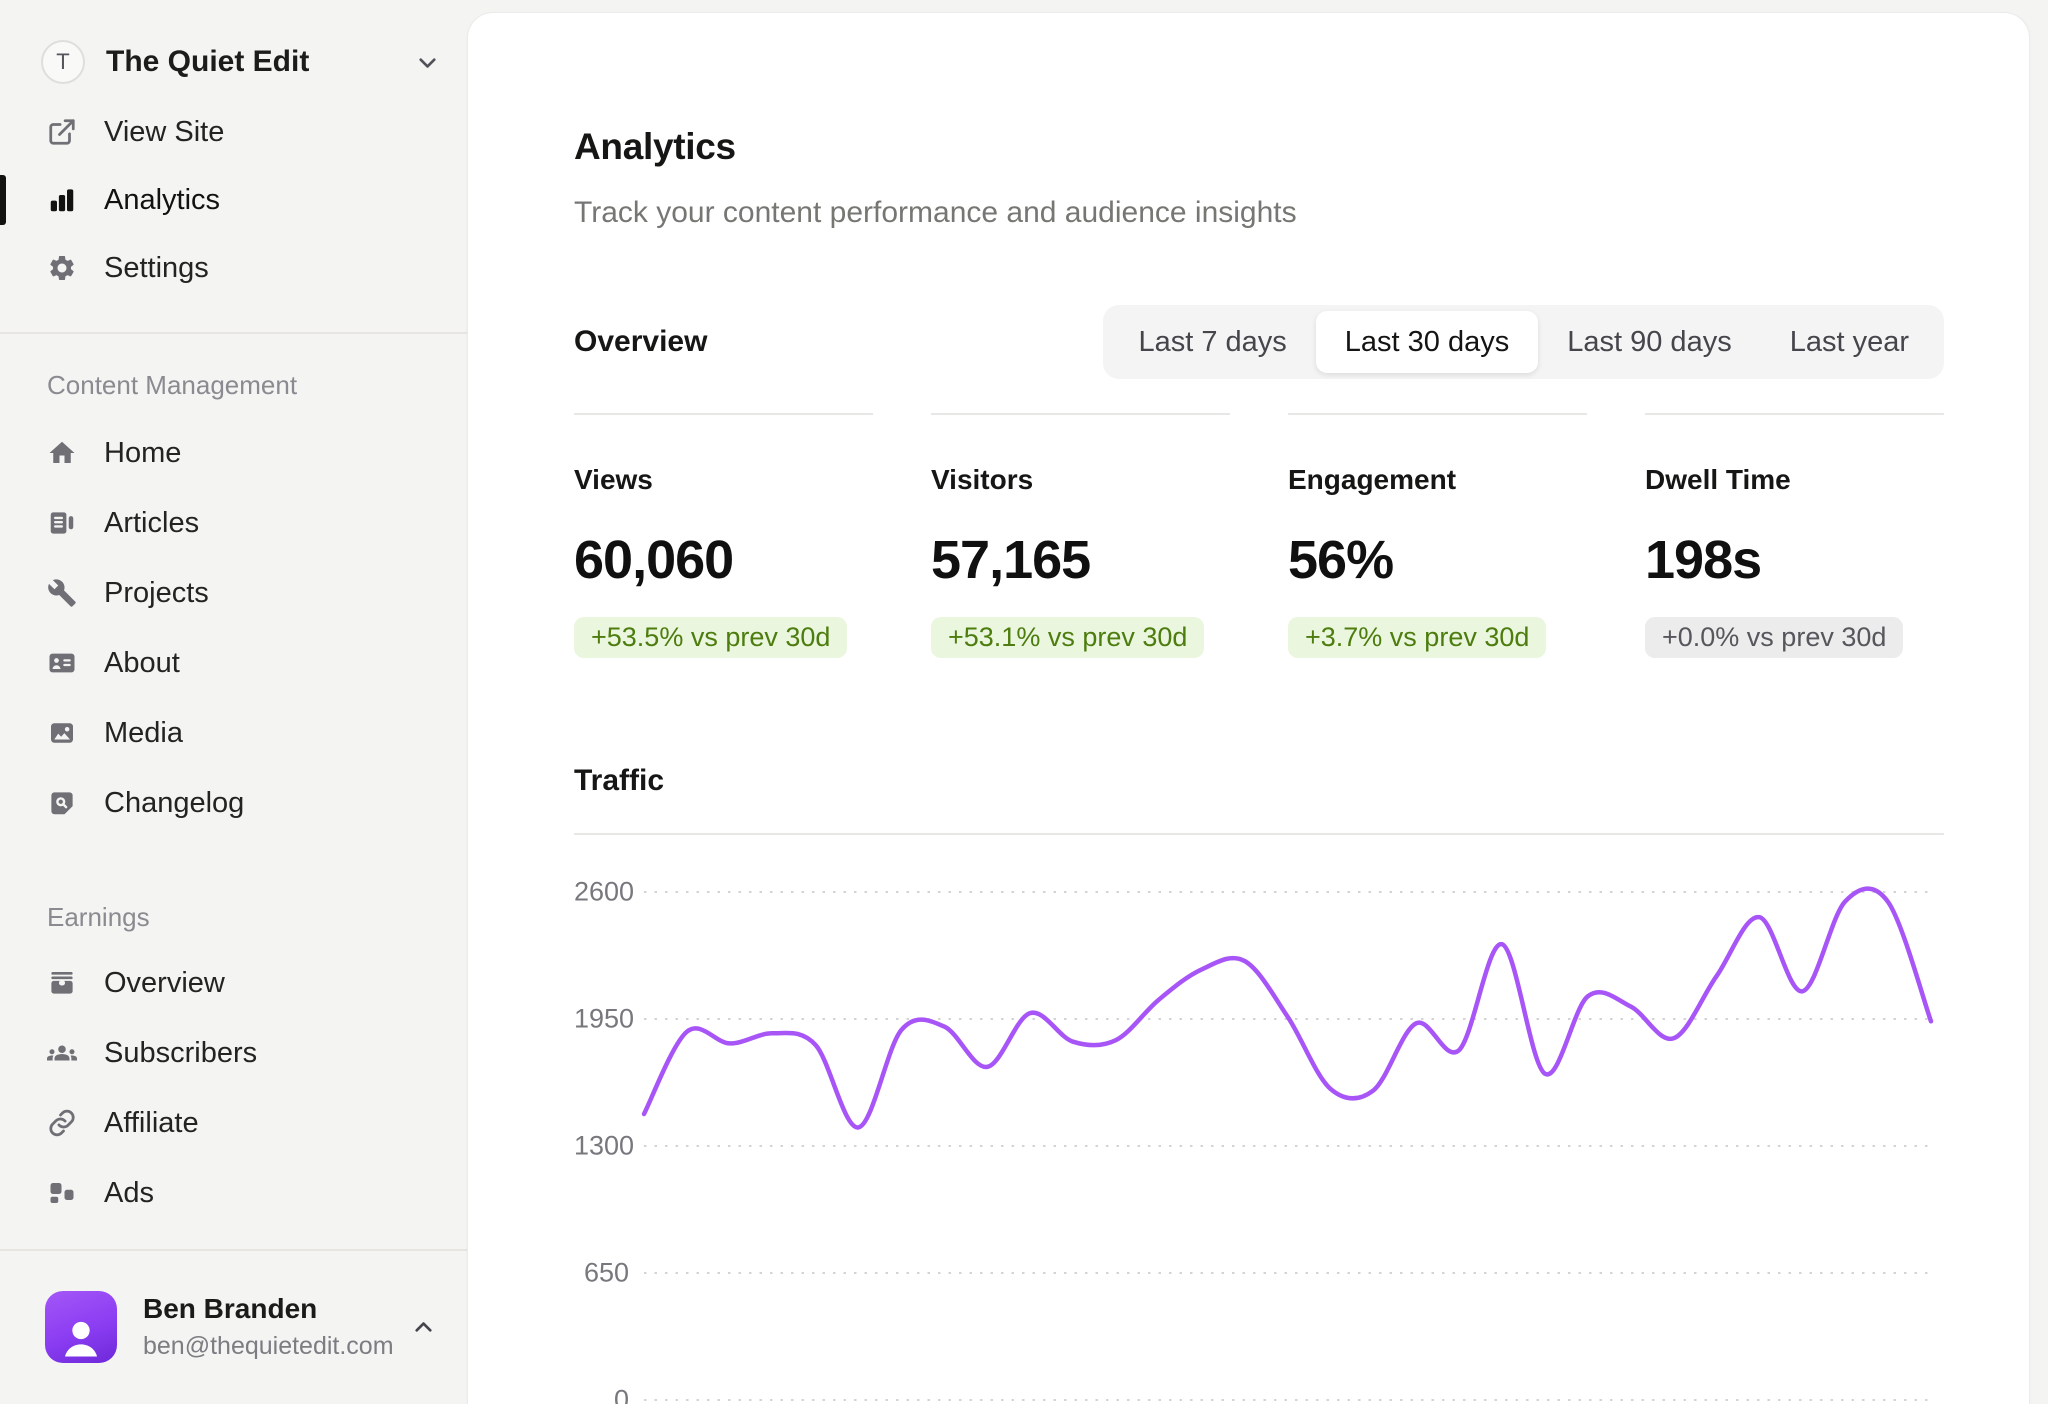 This screenshot has width=2048, height=1404. Describe the element at coordinates (268, 1346) in the screenshot. I see `user-email: ben@thequietedit.com` at that location.